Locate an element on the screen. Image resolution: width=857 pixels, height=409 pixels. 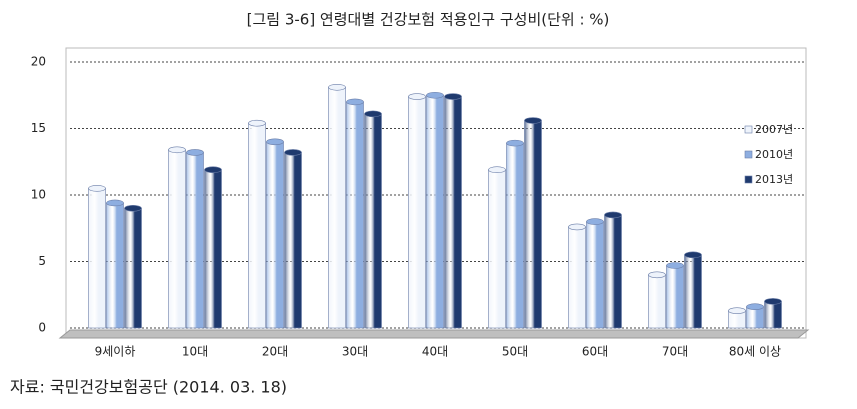
source-note: 자료: 국민건강보험공단 (2014. 03. 18) is located at coordinates (148, 387).